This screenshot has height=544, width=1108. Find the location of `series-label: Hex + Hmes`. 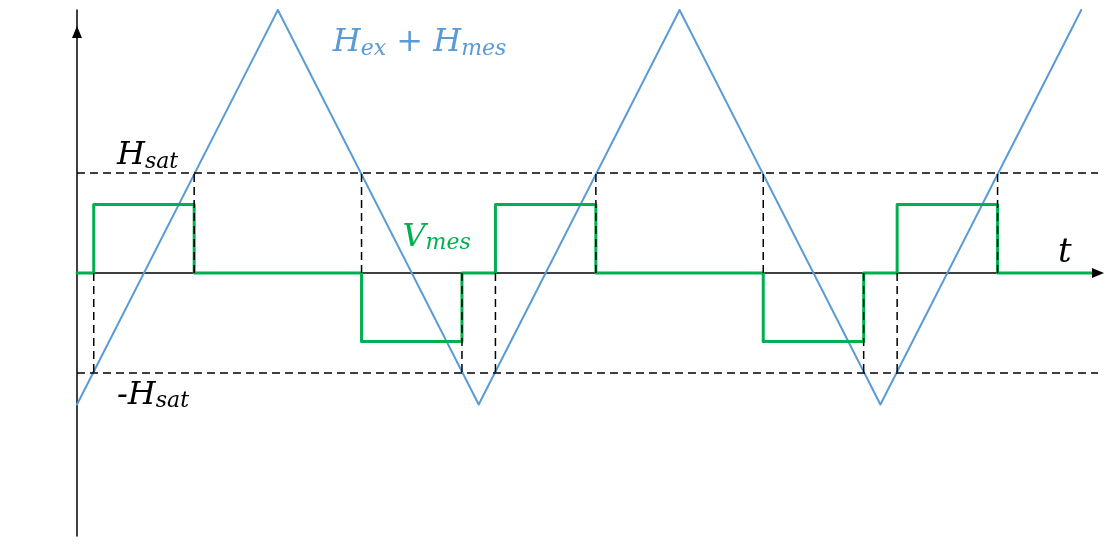

series-label: Hex + Hmes is located at coordinates (419, 40).